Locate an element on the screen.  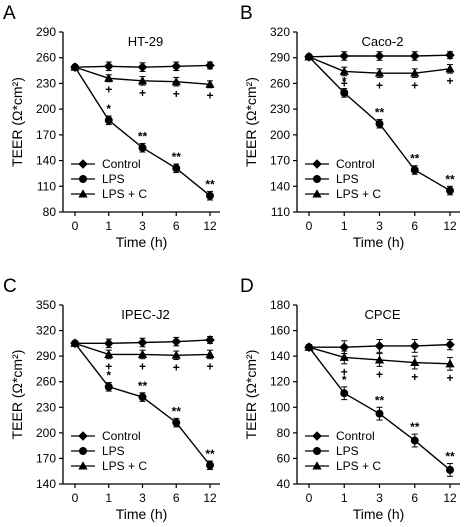
chart-title: CPCE is located at coordinates (382, 314).